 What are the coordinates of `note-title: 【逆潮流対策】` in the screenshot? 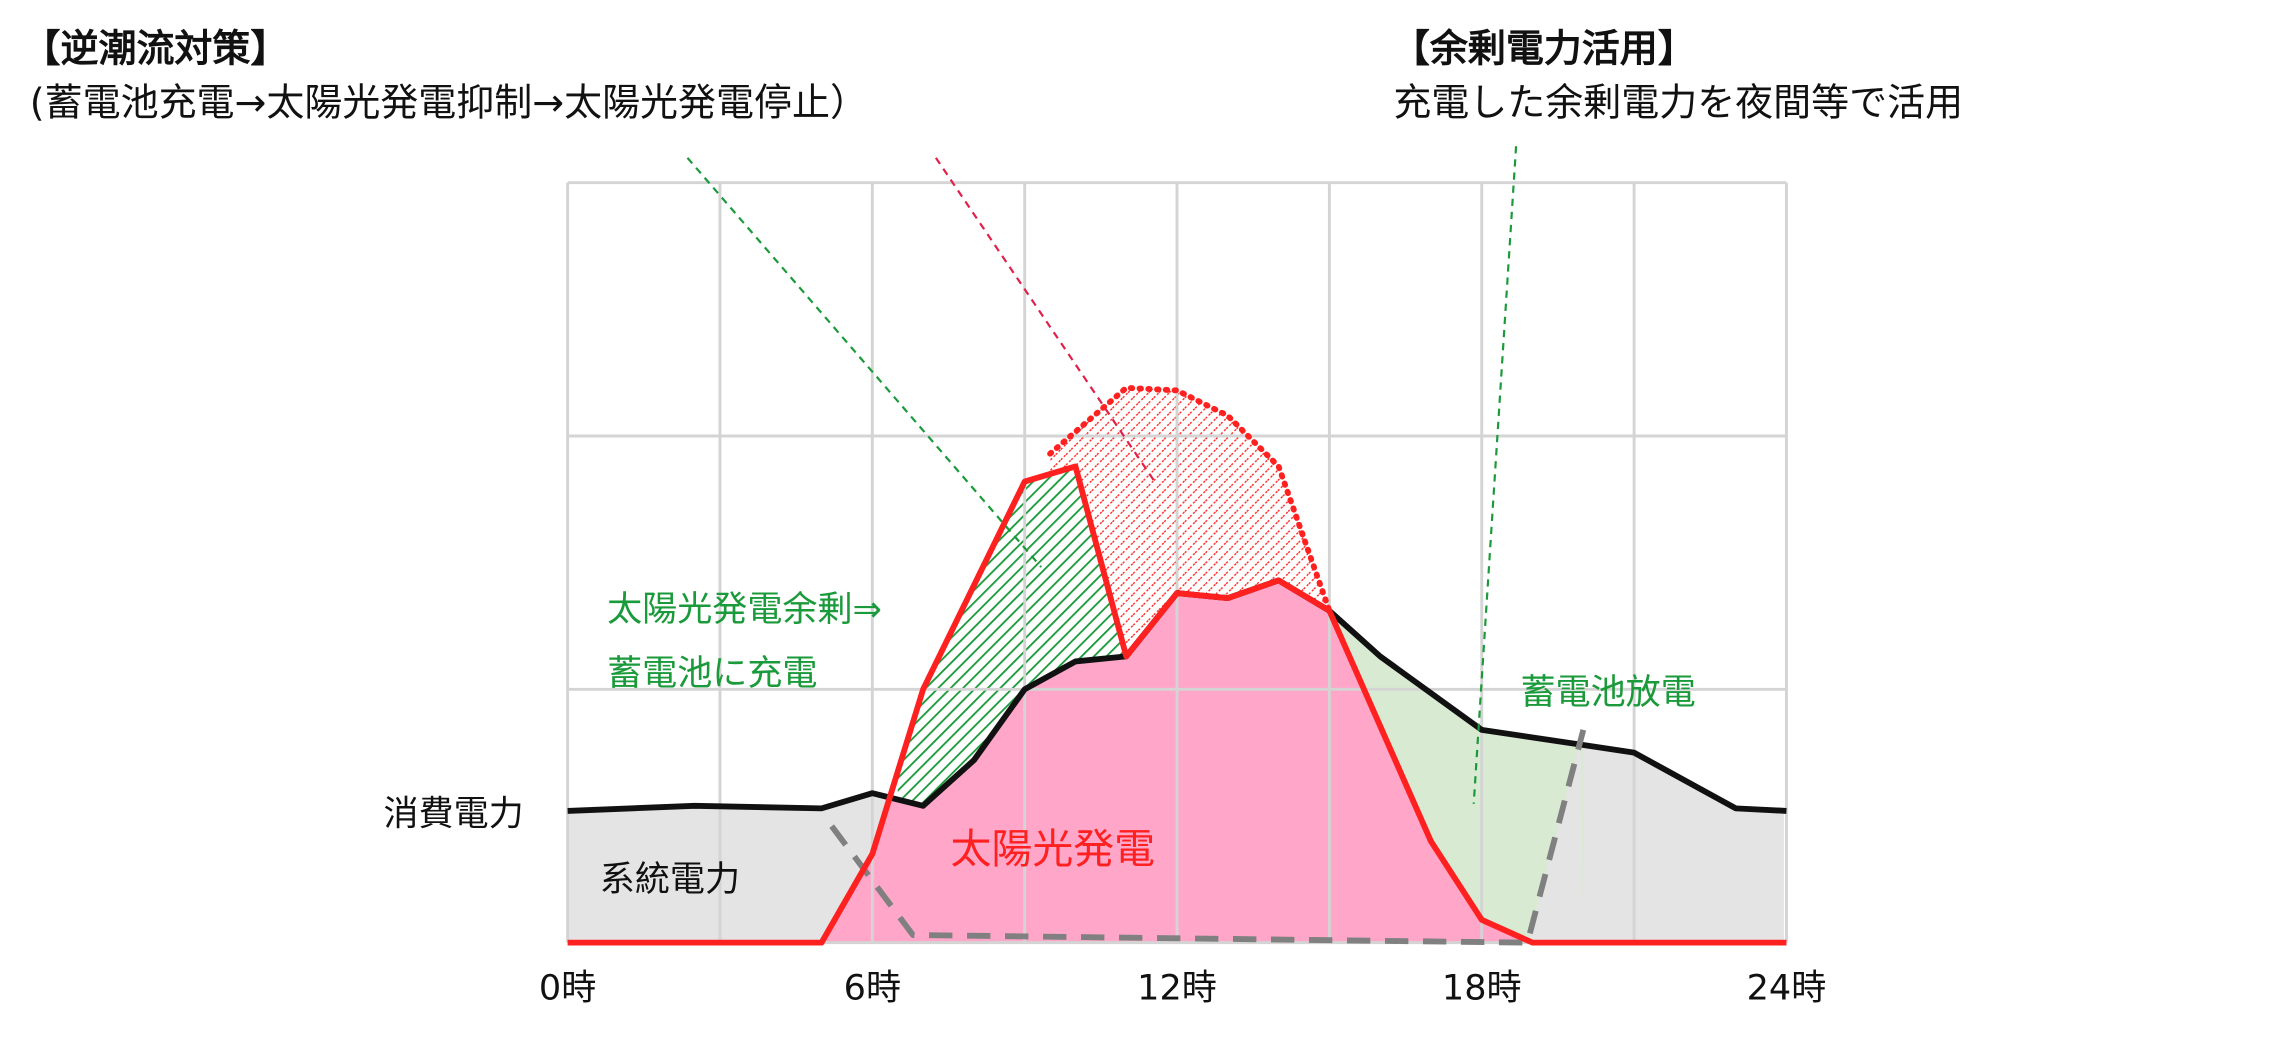 It's located at (156, 49).